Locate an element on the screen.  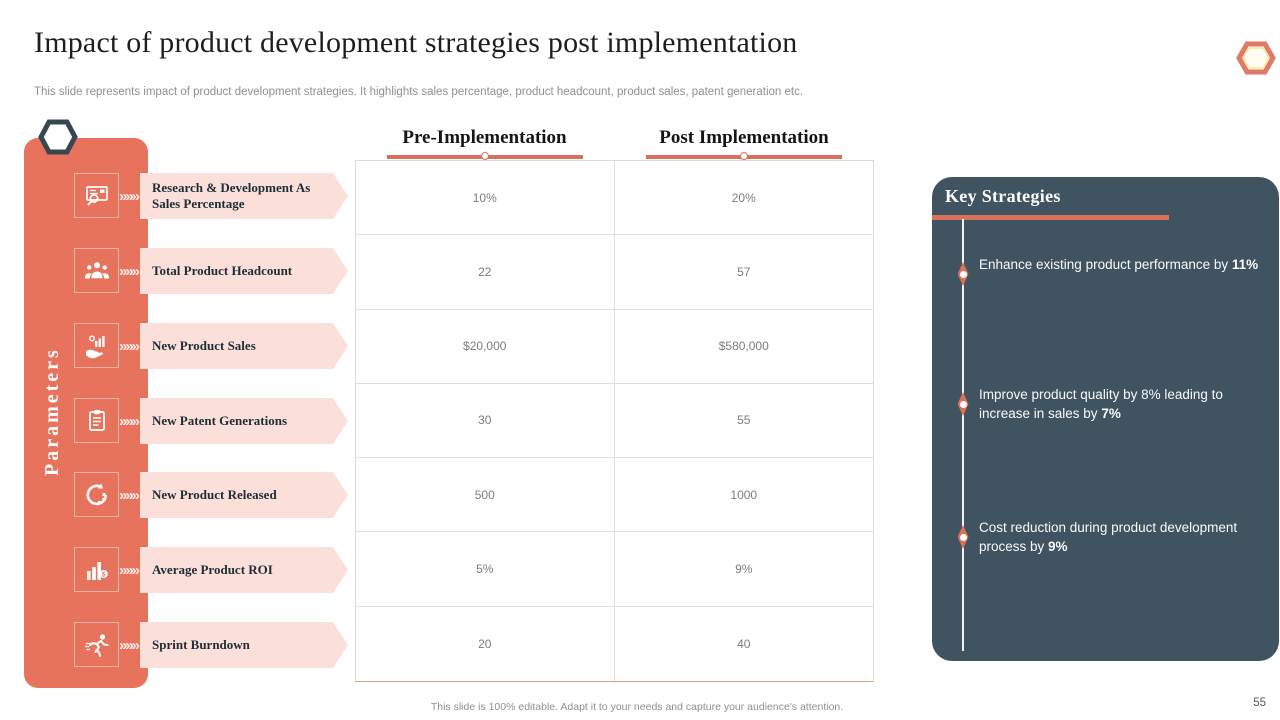
table-cell: 57 is located at coordinates (743, 272).